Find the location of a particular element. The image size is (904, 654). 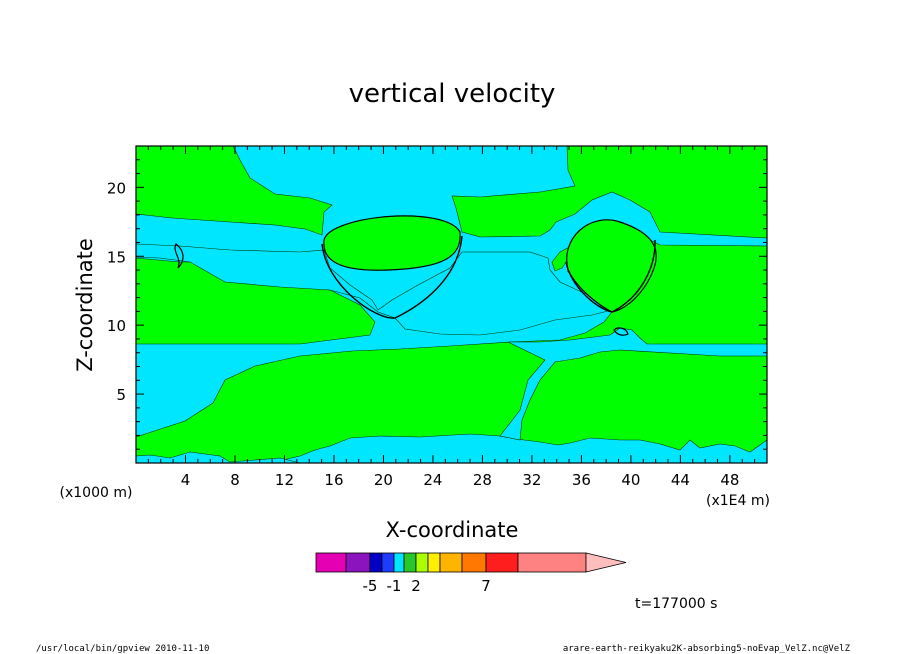

chart-title: vertical velocity is located at coordinates (452, 94).